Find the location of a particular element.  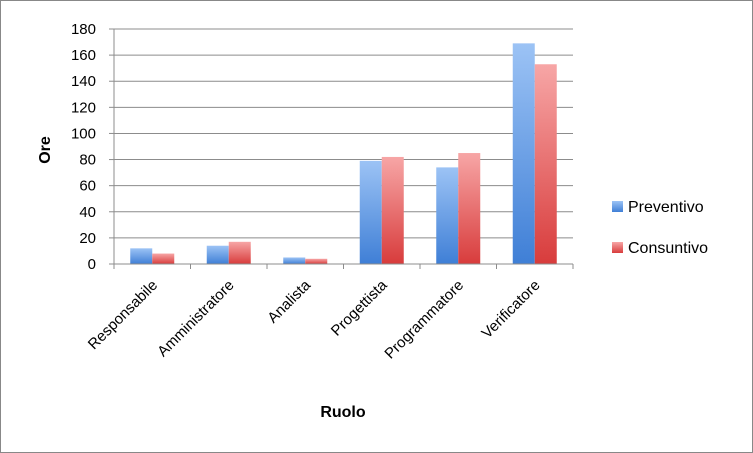

x-tick-label-programmatore: Programmatore is located at coordinates (424, 320).